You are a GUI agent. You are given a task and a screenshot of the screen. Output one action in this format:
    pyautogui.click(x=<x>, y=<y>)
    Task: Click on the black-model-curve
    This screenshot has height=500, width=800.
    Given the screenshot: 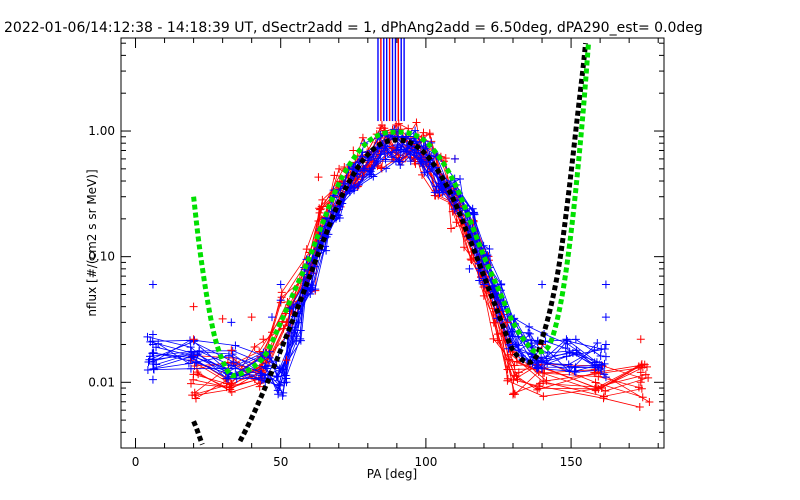 What is the action you would take?
    pyautogui.click(x=198, y=433)
    